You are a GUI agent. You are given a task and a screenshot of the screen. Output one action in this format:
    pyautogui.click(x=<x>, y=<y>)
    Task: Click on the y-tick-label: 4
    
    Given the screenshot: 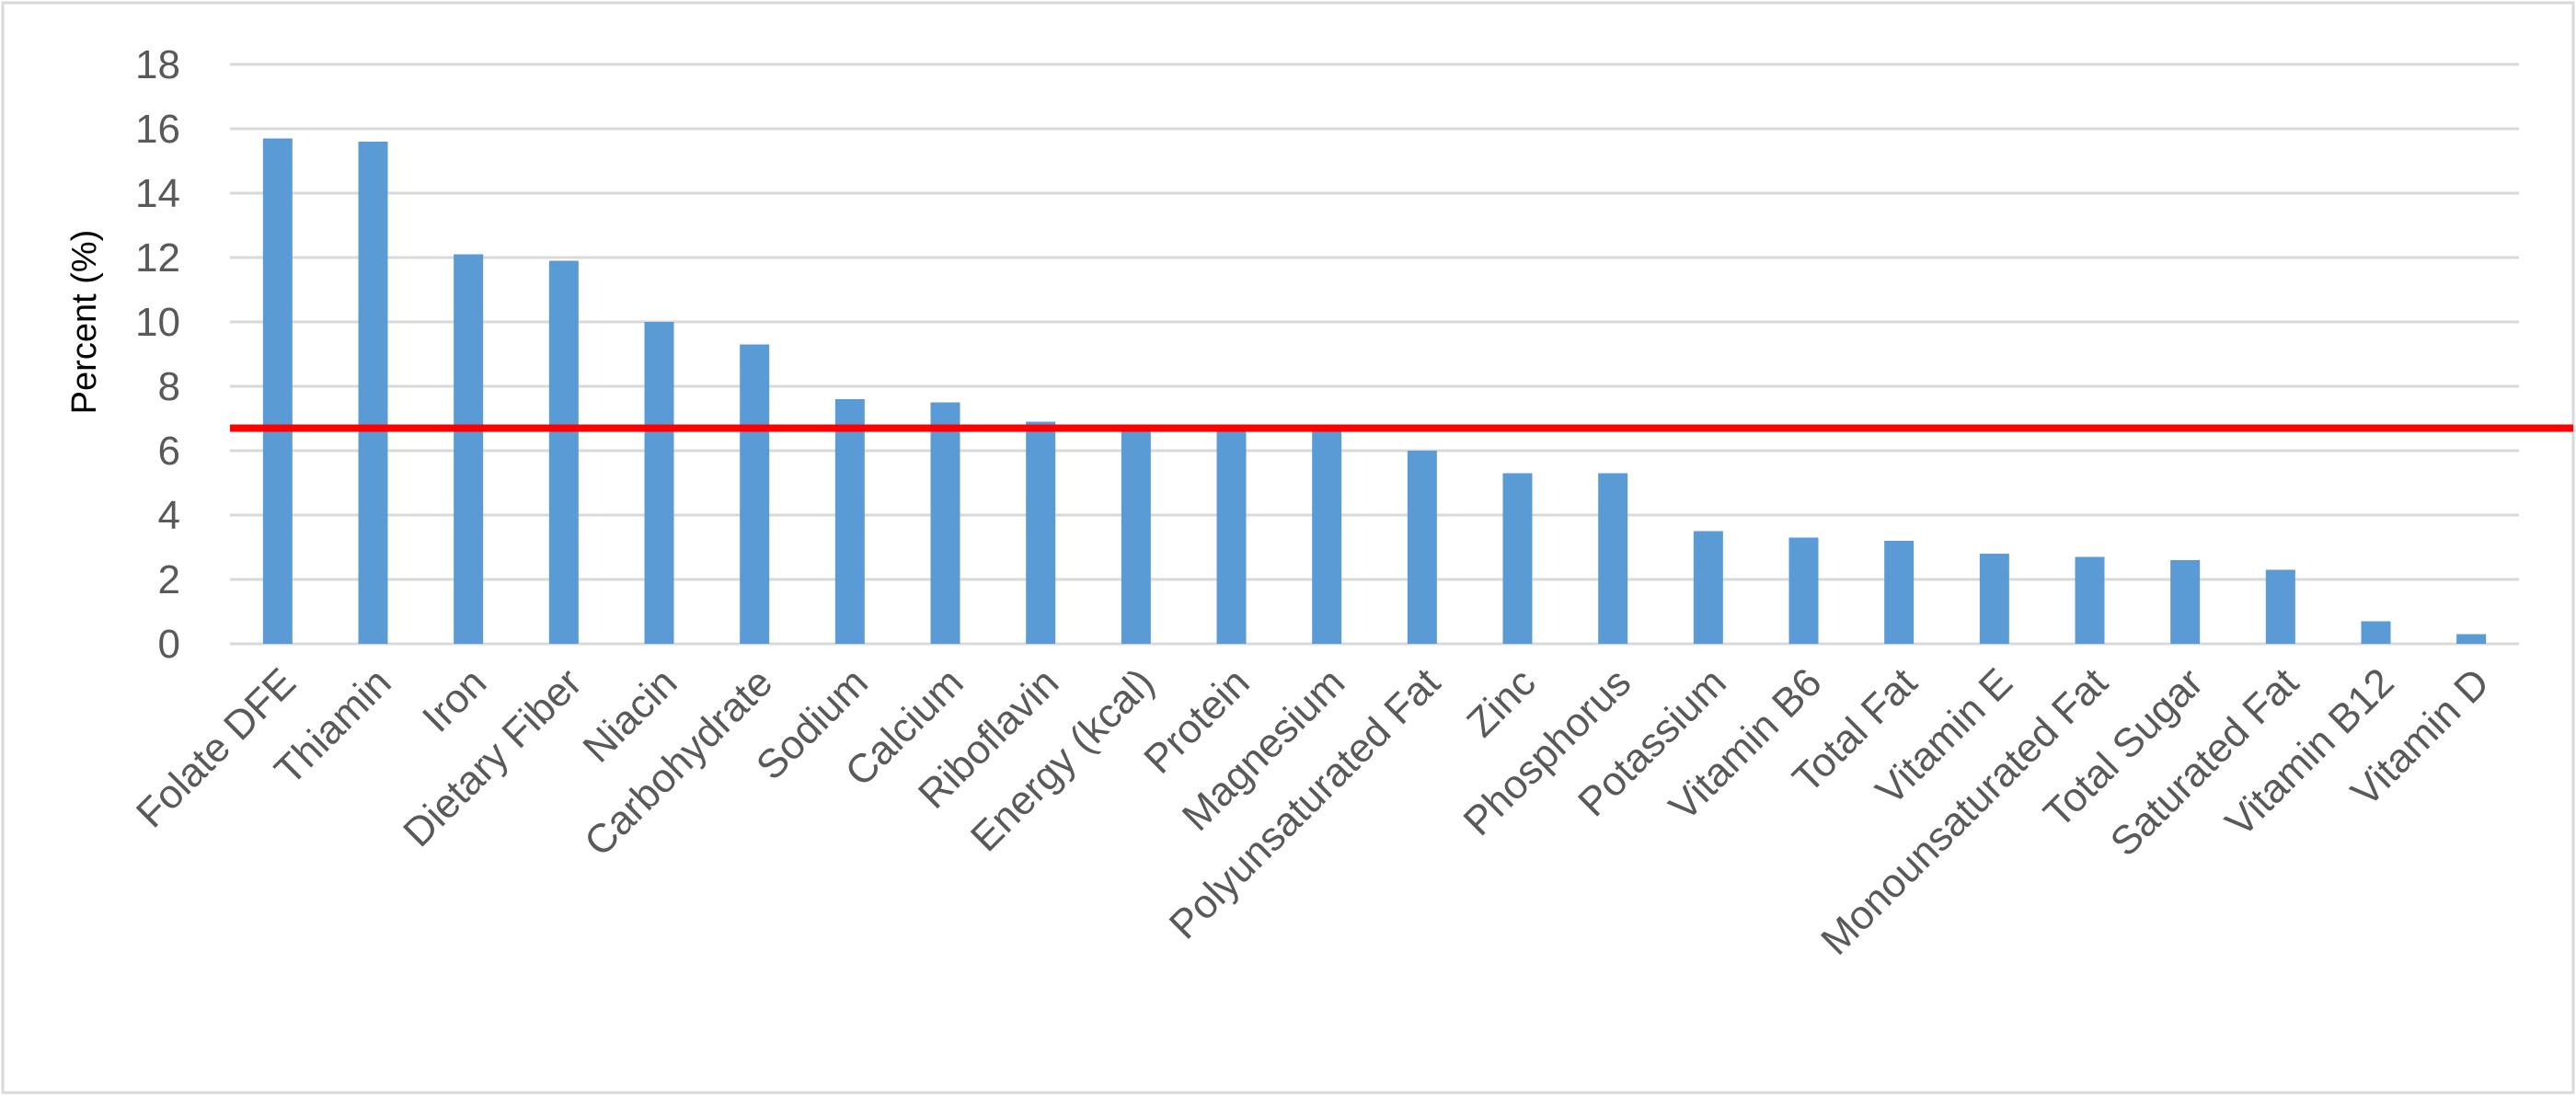 What is the action you would take?
    pyautogui.click(x=169, y=515)
    